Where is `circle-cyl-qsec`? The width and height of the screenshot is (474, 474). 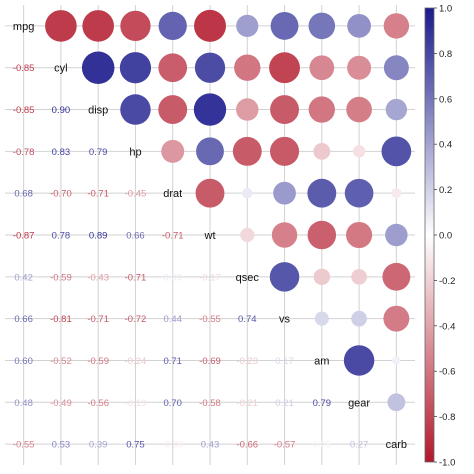
circle-cyl-qsec is located at coordinates (247, 67).